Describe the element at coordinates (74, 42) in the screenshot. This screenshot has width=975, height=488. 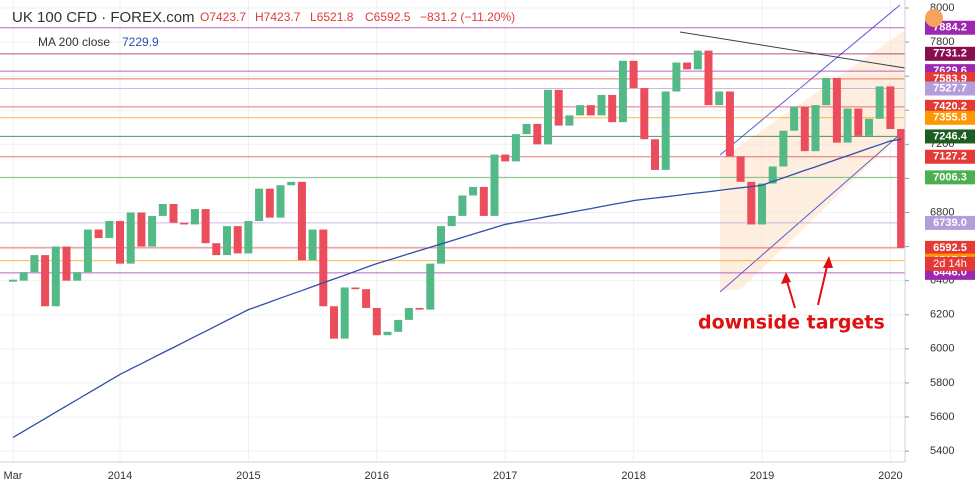
I see `indicator-name: MA 200 close` at that location.